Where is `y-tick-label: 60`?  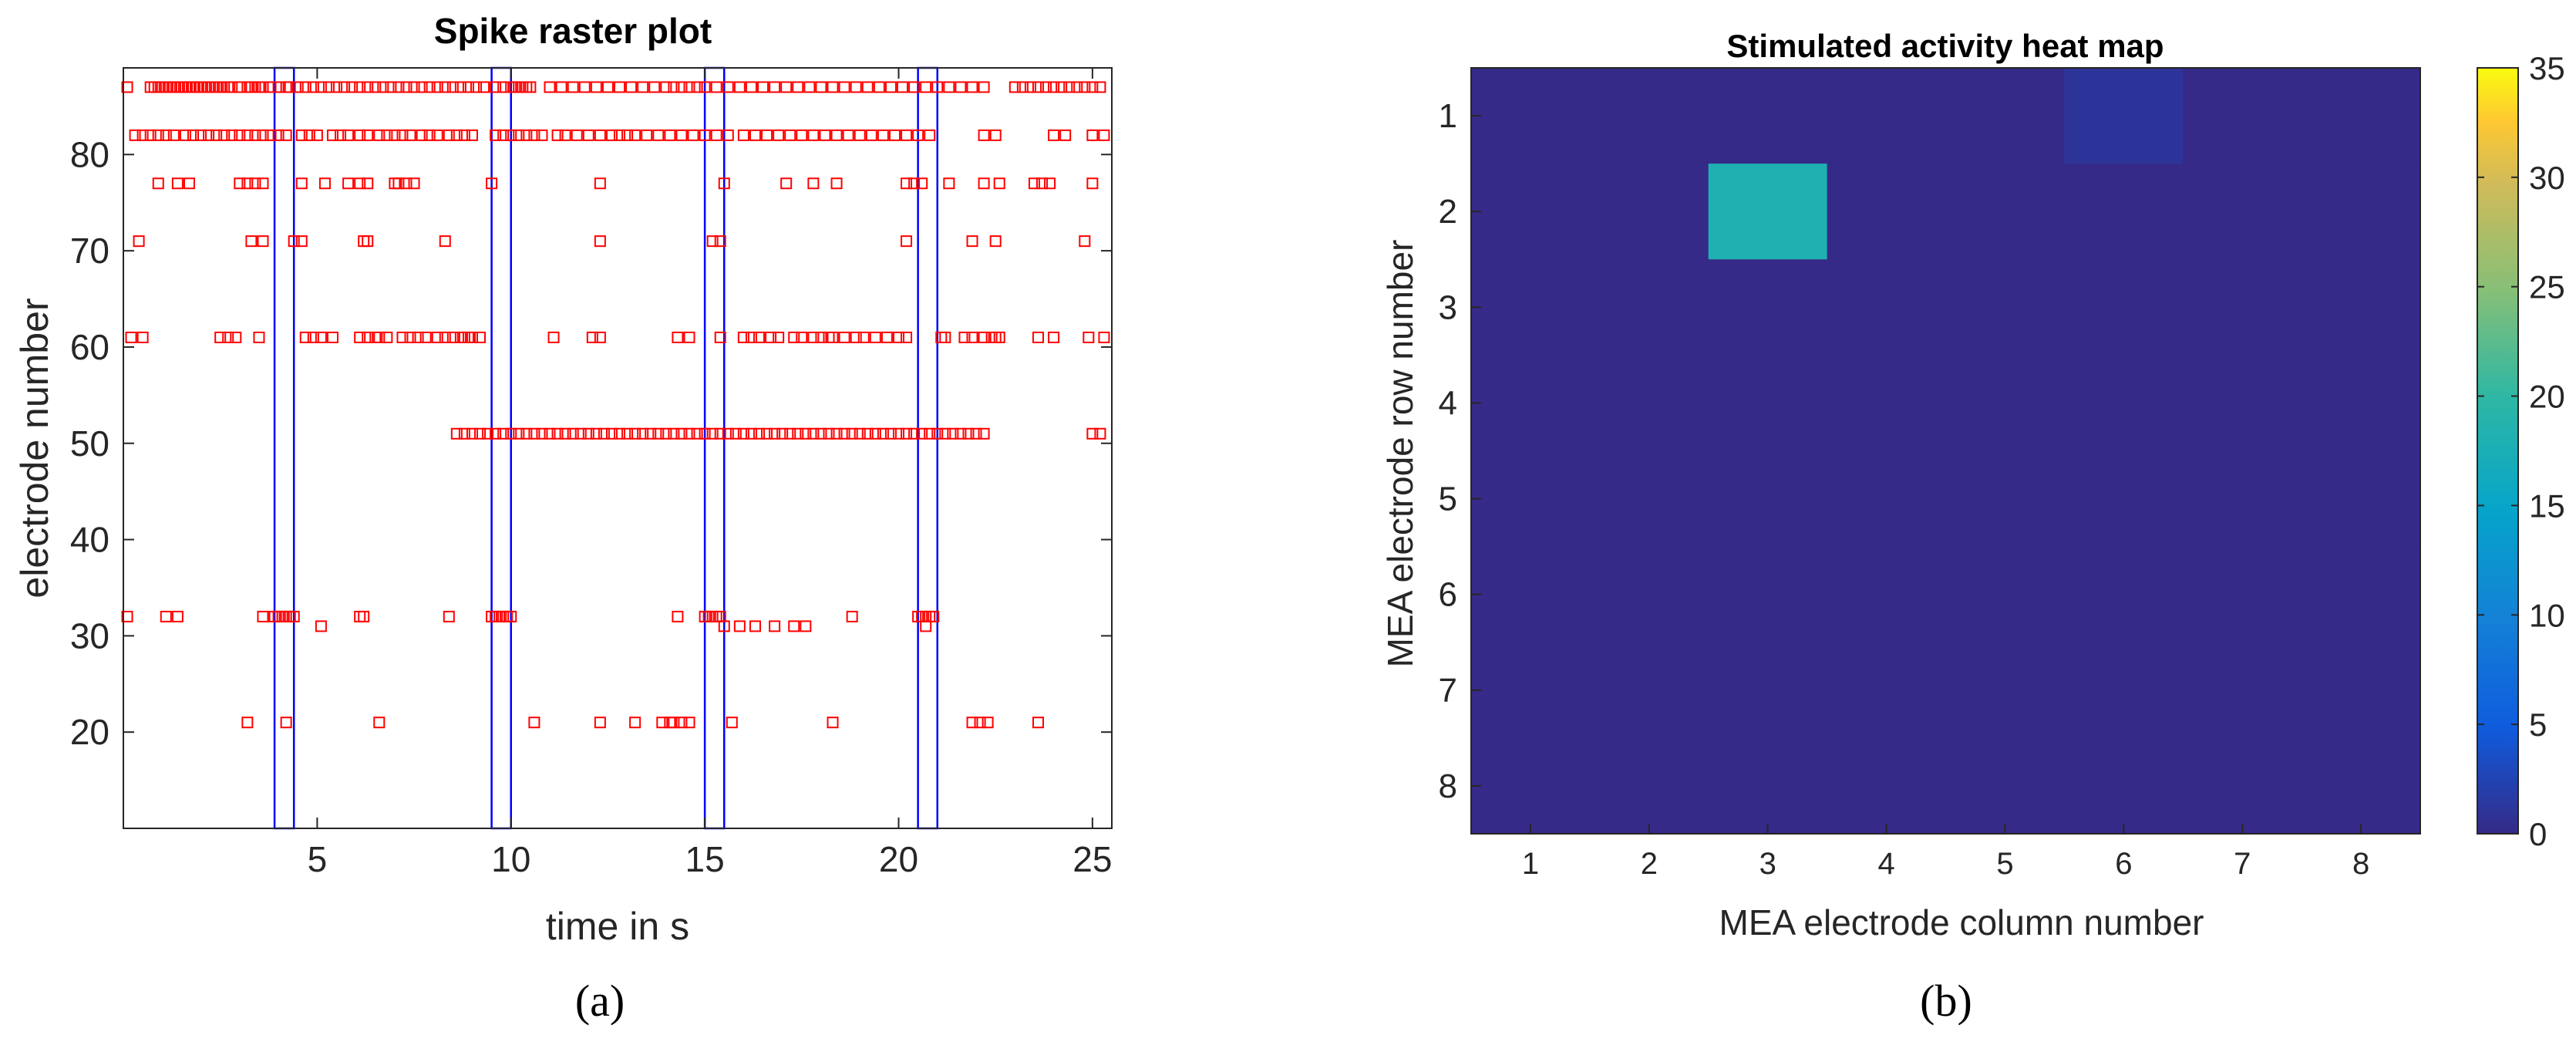
y-tick-label: 60 is located at coordinates (89, 347).